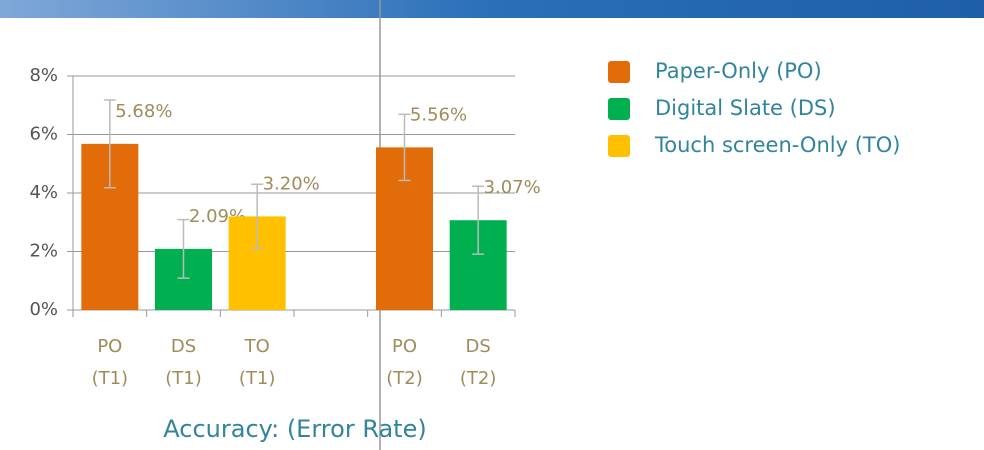 The image size is (984, 450). What do you see at coordinates (777, 145) in the screenshot?
I see `legend-label: Touch screen-Only (TO)` at bounding box center [777, 145].